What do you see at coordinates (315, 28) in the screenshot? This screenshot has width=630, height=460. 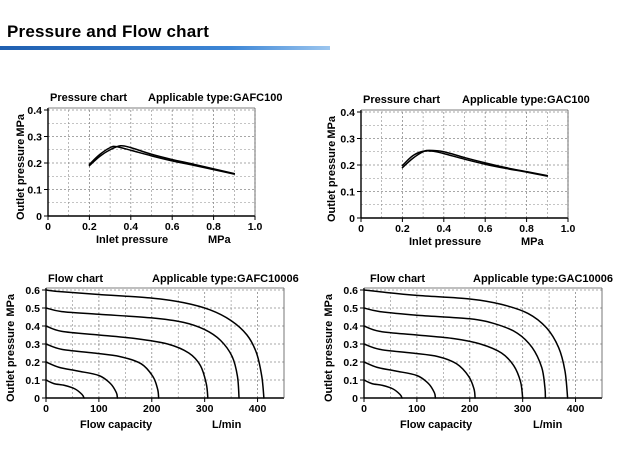 I see `page-header: Pressure and Flow chart` at bounding box center [315, 28].